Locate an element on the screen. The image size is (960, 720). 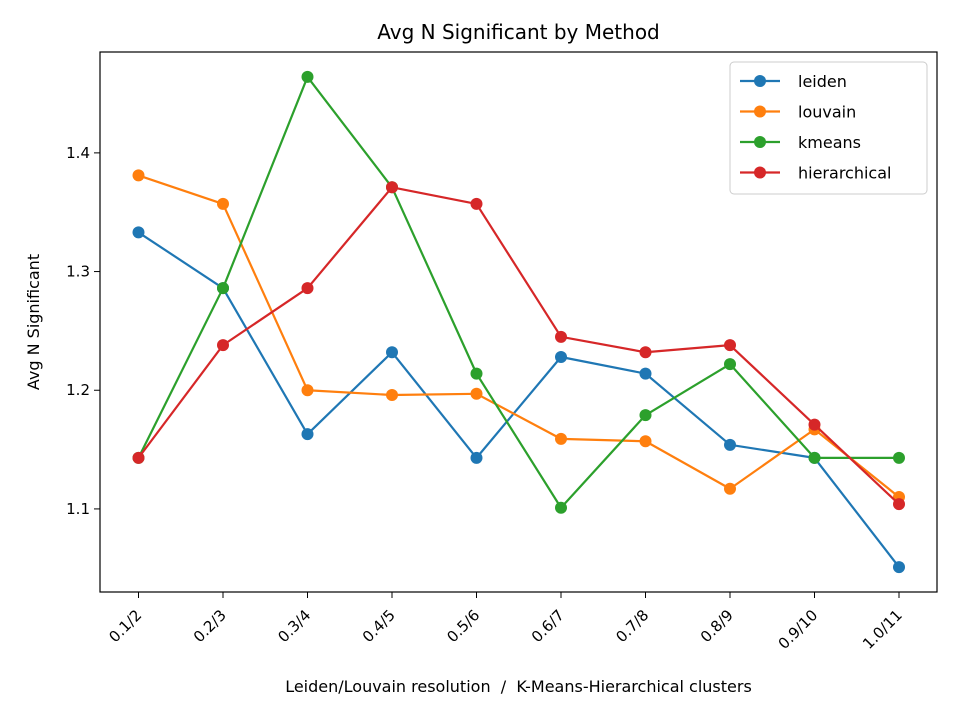
legend-marker-leiden is located at coordinates (760, 81).